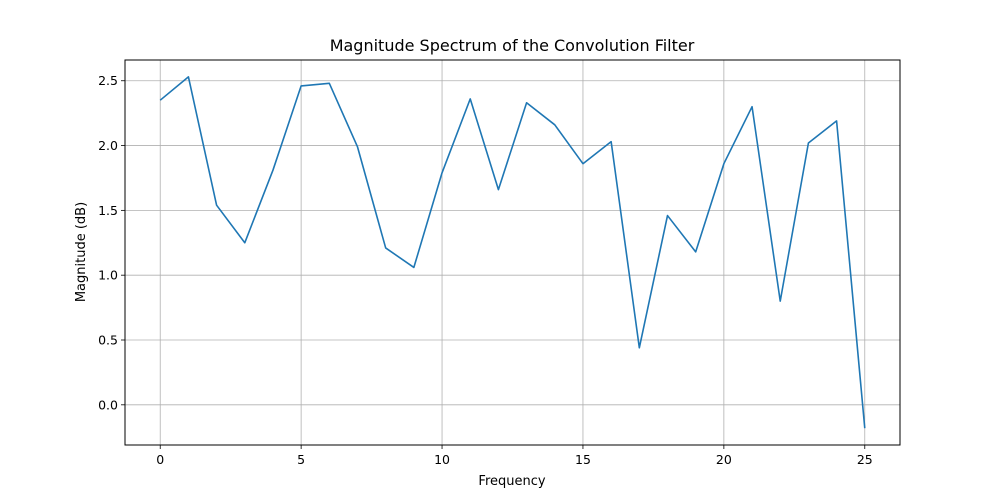  What do you see at coordinates (108, 145) in the screenshot?
I see `y-tick-label: 2.0` at bounding box center [108, 145].